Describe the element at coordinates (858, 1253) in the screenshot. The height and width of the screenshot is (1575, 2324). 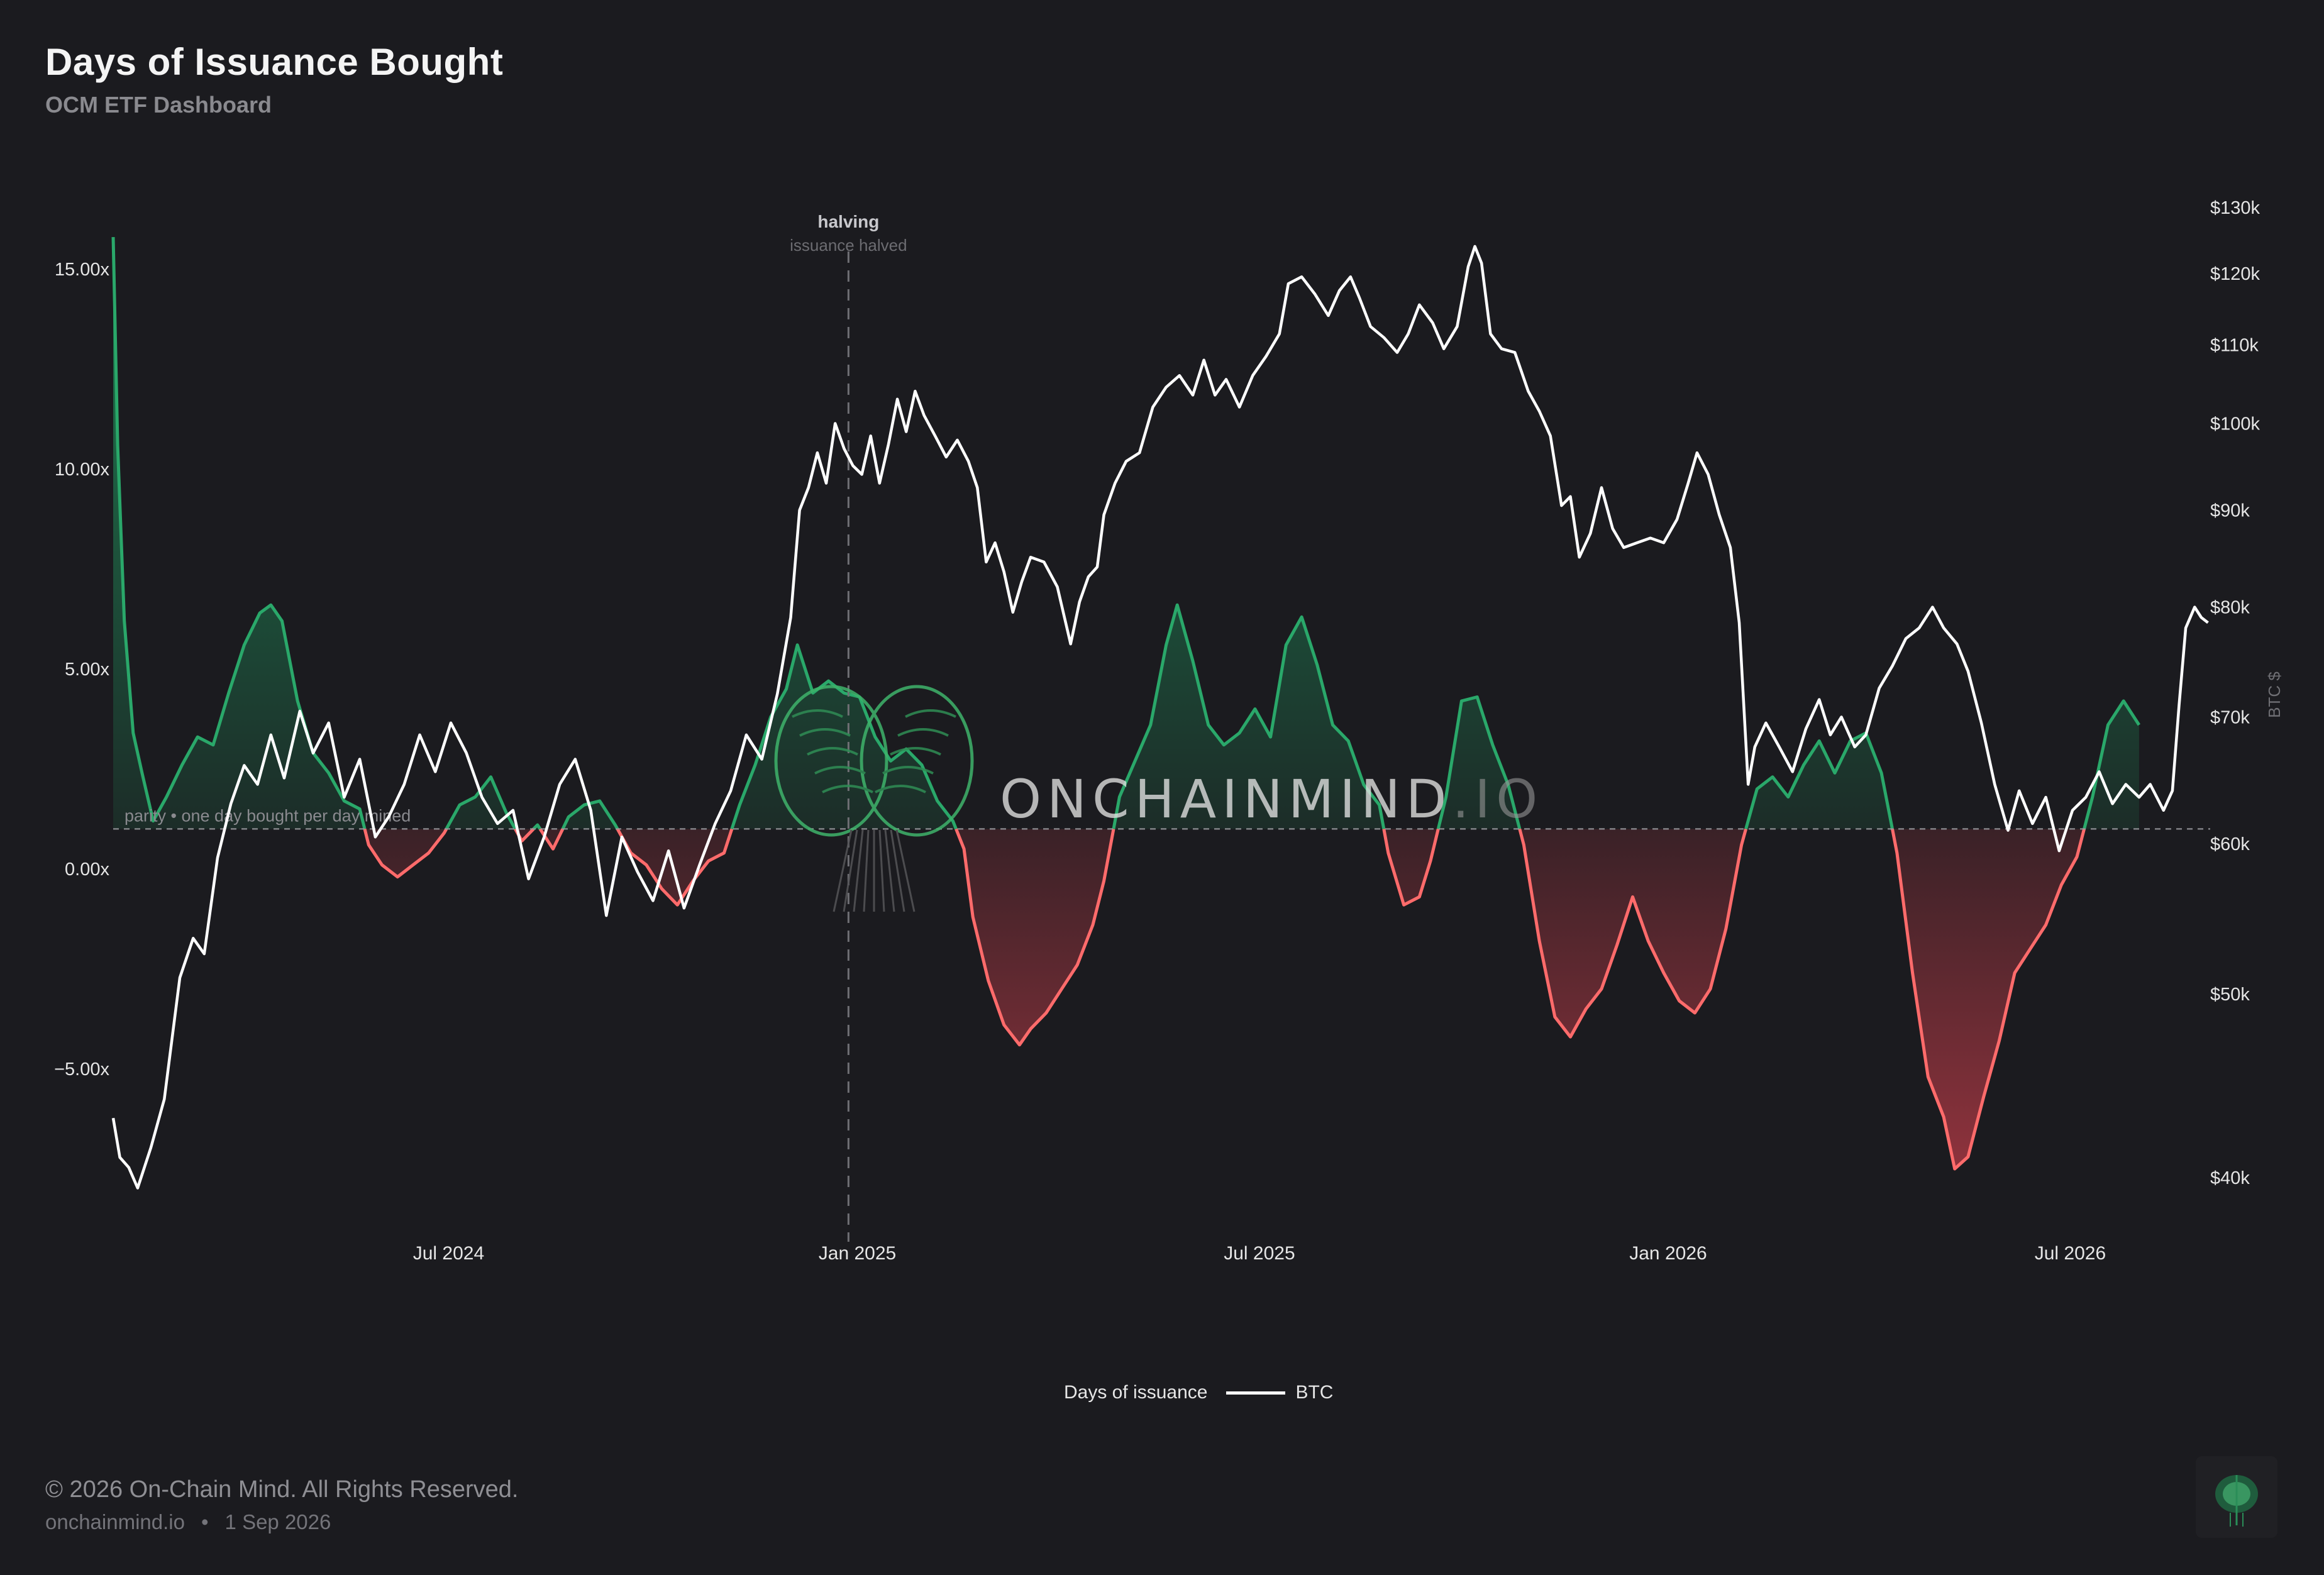
I see `x-tick-label: Jan 2025` at that location.